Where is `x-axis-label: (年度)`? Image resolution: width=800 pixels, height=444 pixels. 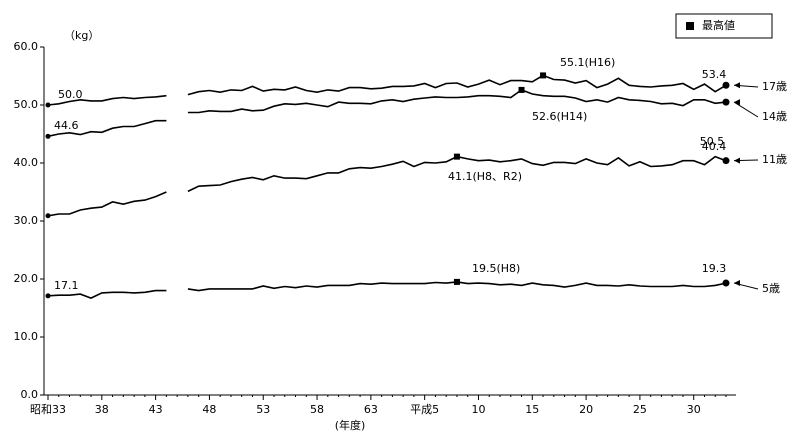 x-axis-label: (年度) is located at coordinates (350, 425).